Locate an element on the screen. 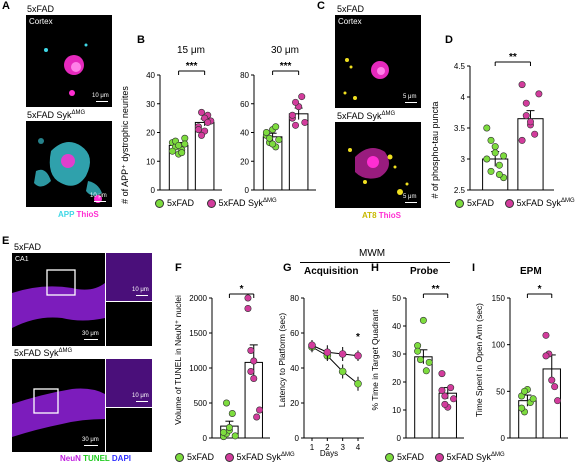  panel-c-image-bottom: 5 μm is located at coordinates (378, 165).